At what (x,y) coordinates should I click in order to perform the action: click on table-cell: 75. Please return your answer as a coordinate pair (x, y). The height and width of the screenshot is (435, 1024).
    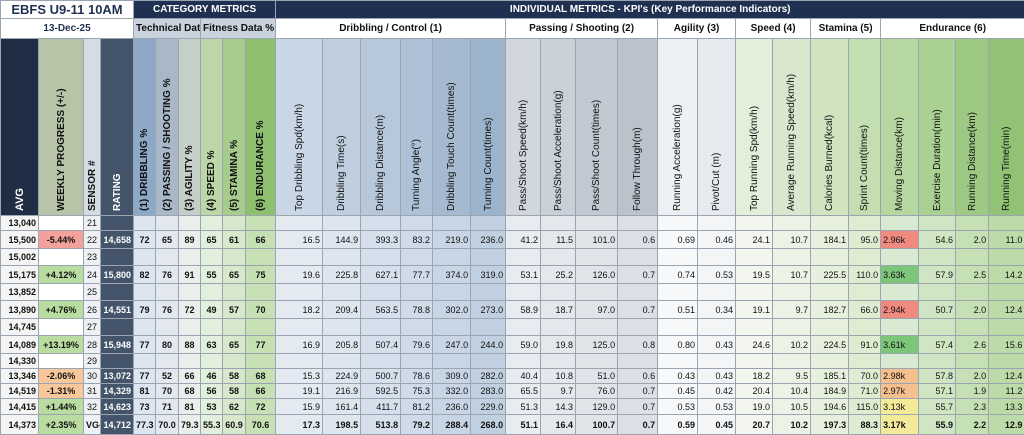
    Looking at the image, I should click on (261, 275).